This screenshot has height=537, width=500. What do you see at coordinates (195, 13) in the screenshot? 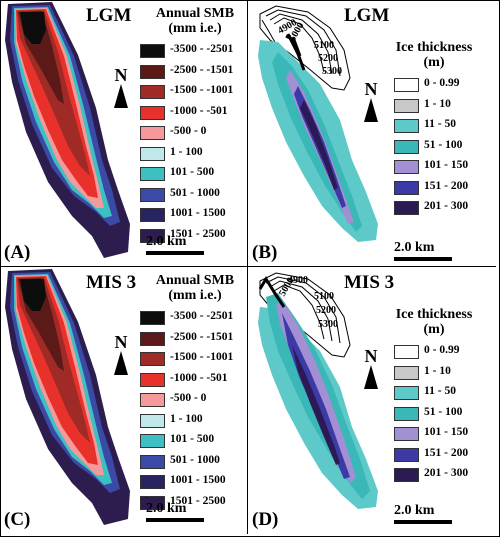
I see `smb-legend-title-line1: Annual SMB` at bounding box center [195, 13].